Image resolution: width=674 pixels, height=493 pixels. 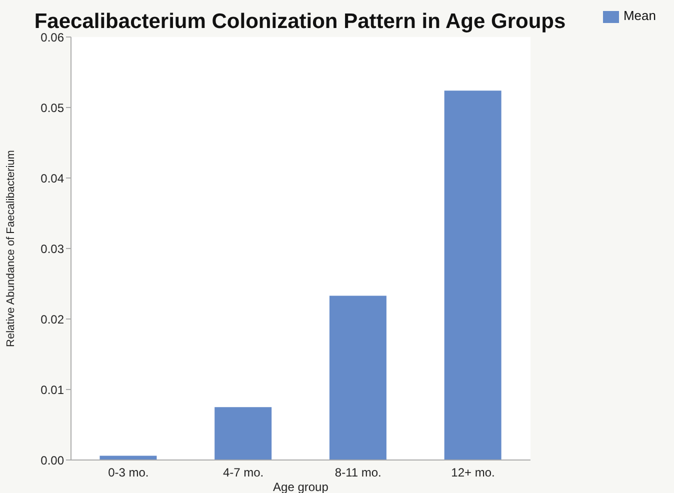 What do you see at coordinates (52, 389) in the screenshot?
I see `y-tick-label: 0.01` at bounding box center [52, 389].